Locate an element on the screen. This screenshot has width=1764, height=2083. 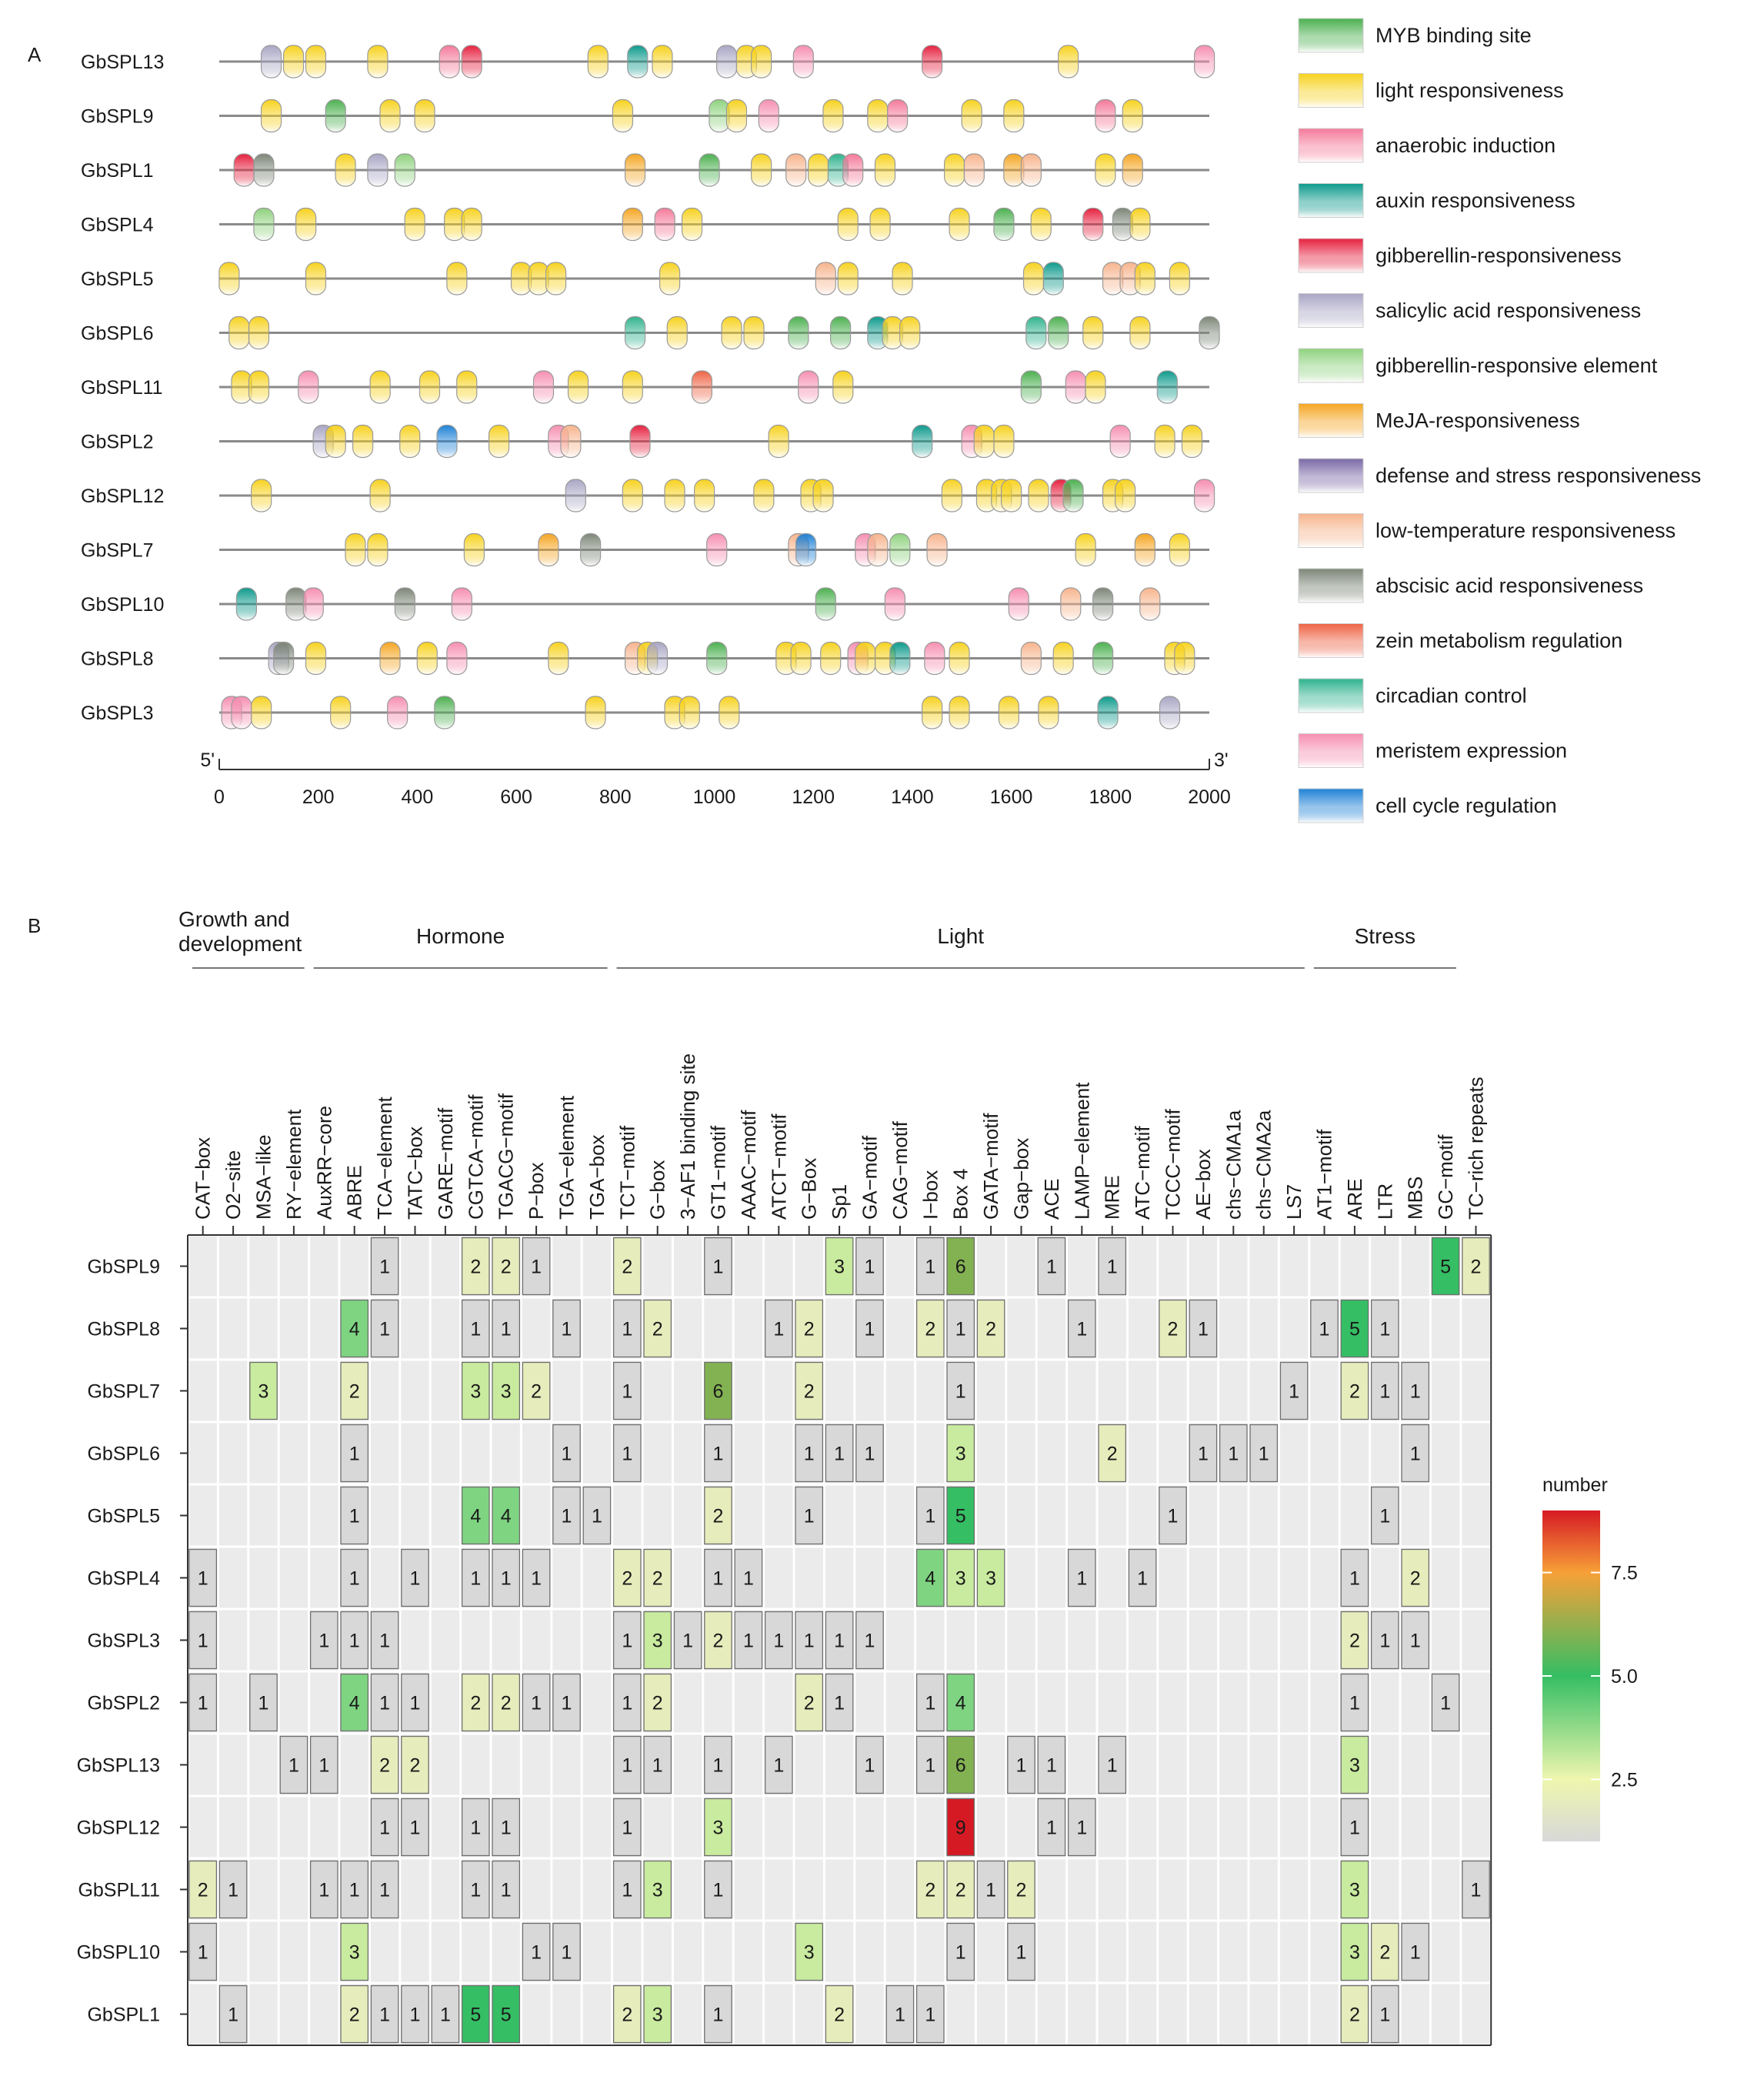
legend-swatch-salicylic-acid-responsiveness is located at coordinates (1331, 310).